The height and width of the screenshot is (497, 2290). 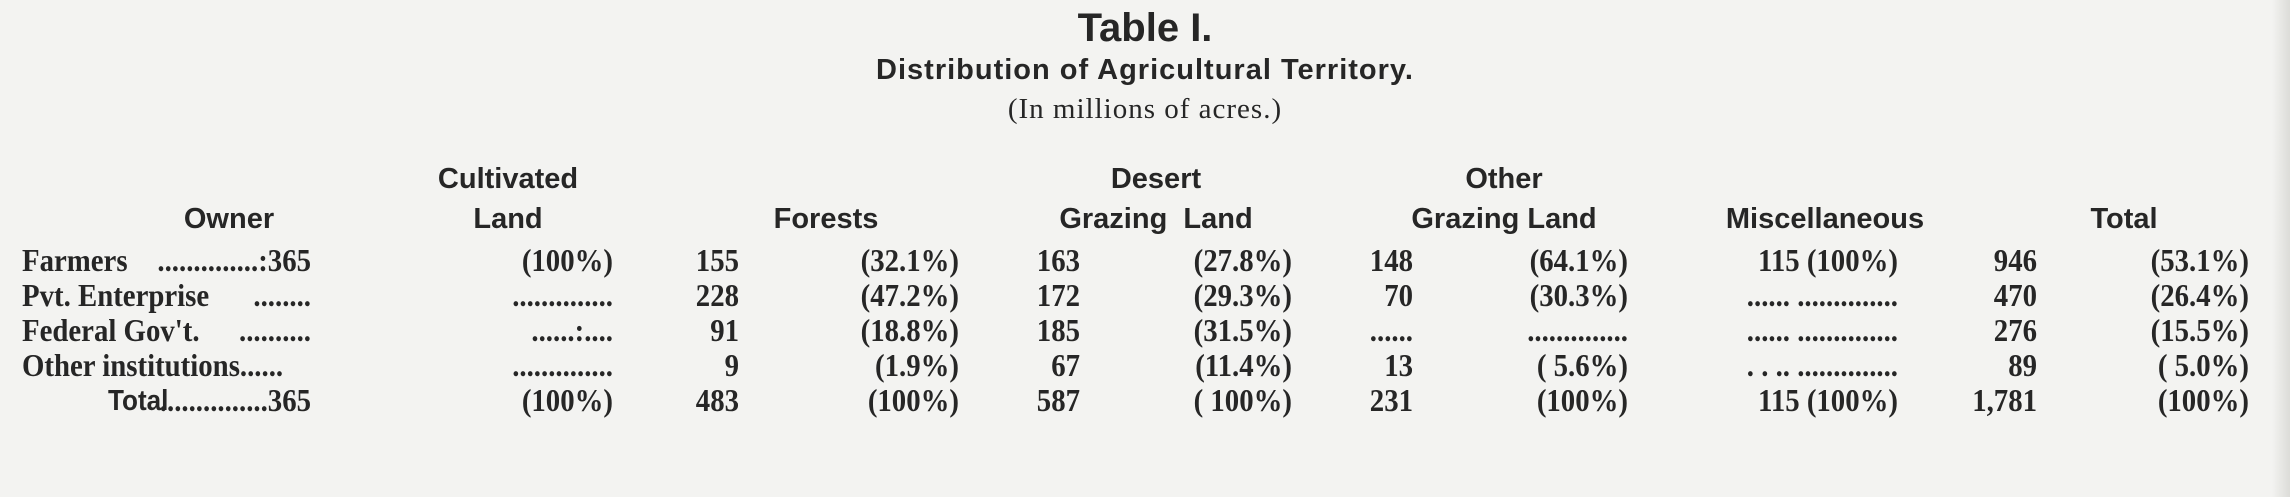 I want to click on forests-pct-cell: (1.9%), so click(x=917, y=365).